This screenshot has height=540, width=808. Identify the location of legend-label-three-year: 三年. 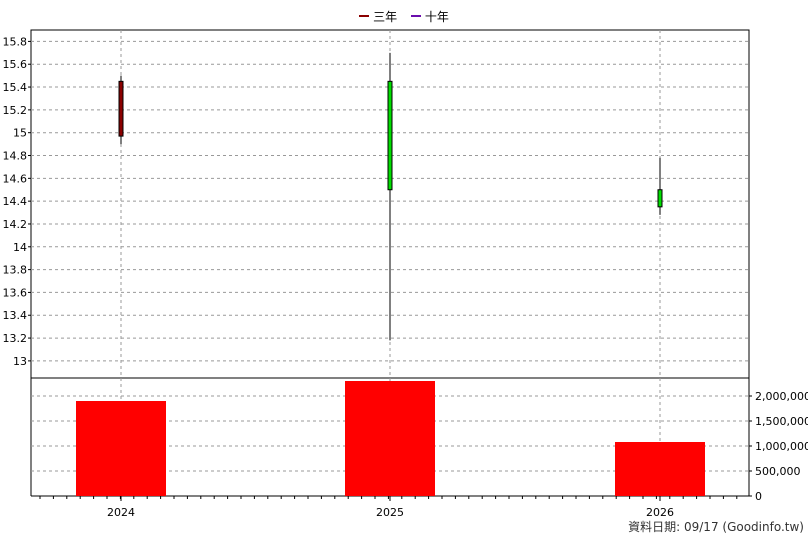
(385, 16).